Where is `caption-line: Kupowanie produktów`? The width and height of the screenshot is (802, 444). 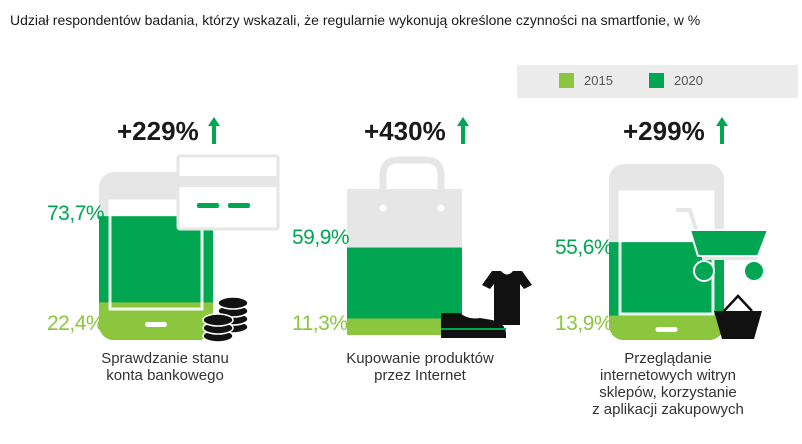
caption-line: Kupowanie produktów is located at coordinates (420, 358).